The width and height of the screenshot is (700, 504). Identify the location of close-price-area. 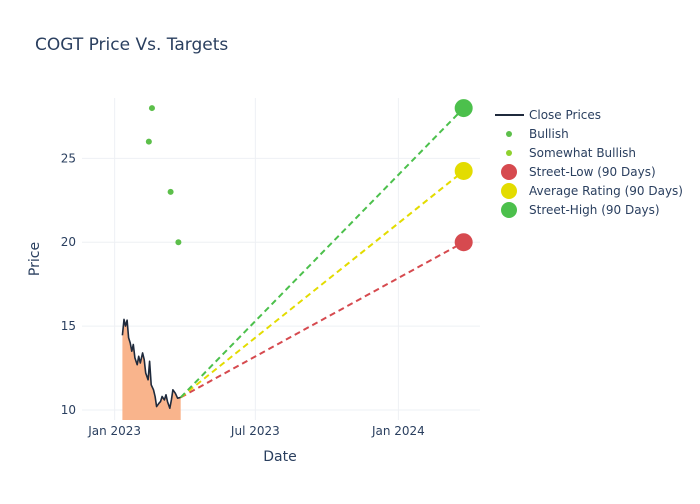
(151, 369).